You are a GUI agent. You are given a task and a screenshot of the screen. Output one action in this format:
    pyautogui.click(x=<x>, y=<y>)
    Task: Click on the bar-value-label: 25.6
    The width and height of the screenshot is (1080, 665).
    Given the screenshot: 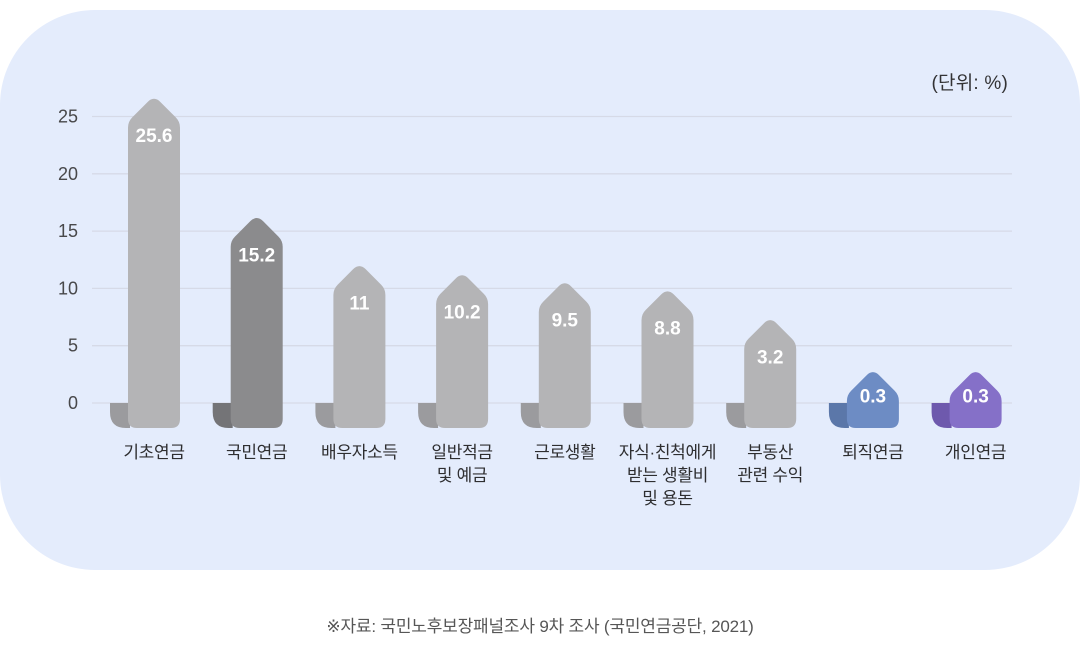 What is the action you would take?
    pyautogui.click(x=154, y=136)
    